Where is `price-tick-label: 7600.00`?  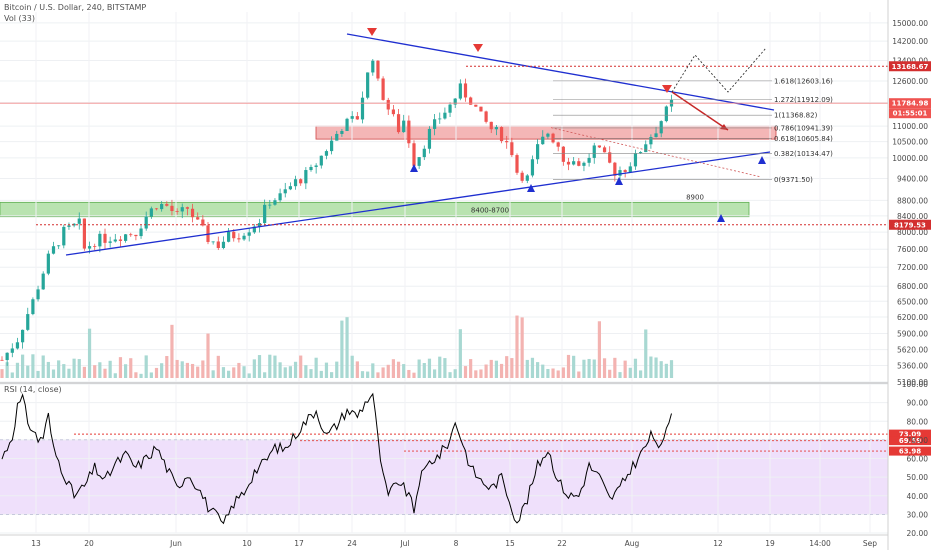
price-tick-label: 7600.00 is located at coordinates (912, 249).